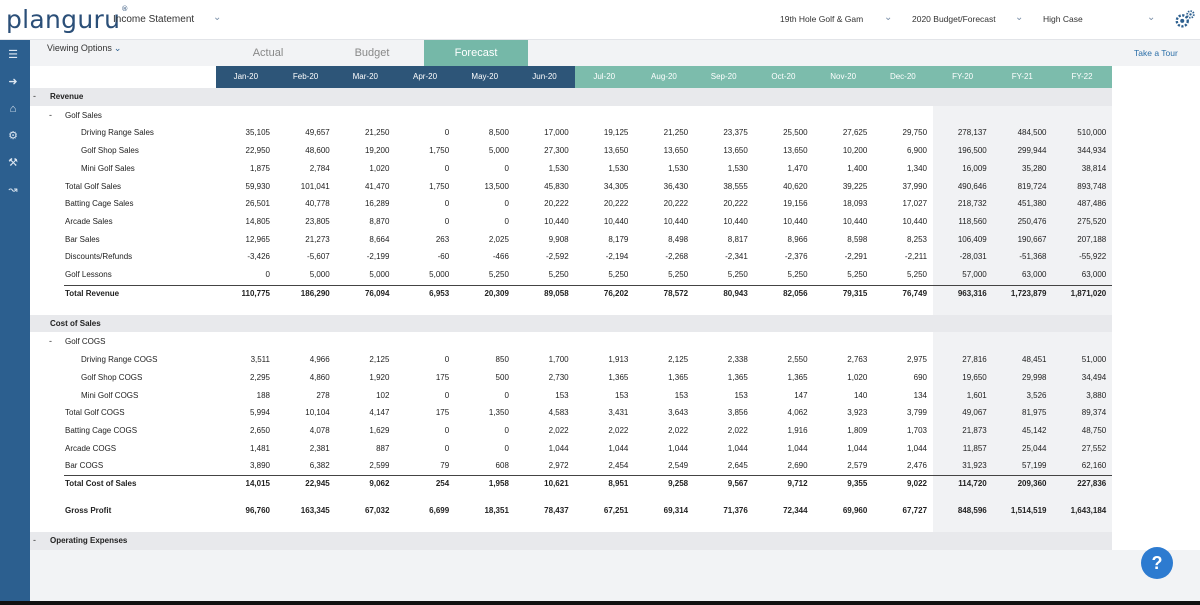  Describe the element at coordinates (618, 483) in the screenshot. I see `value-cell: 8,951` at that location.